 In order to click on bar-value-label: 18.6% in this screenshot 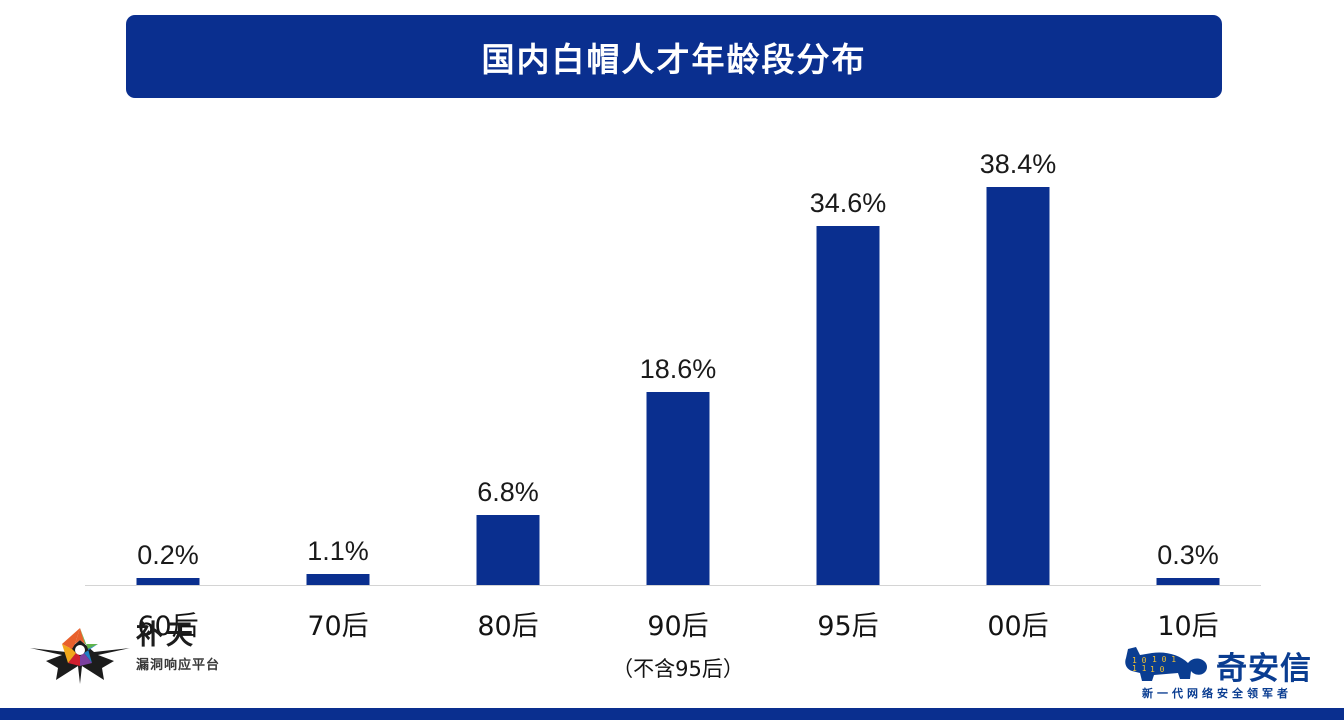, I will do `click(678, 369)`.